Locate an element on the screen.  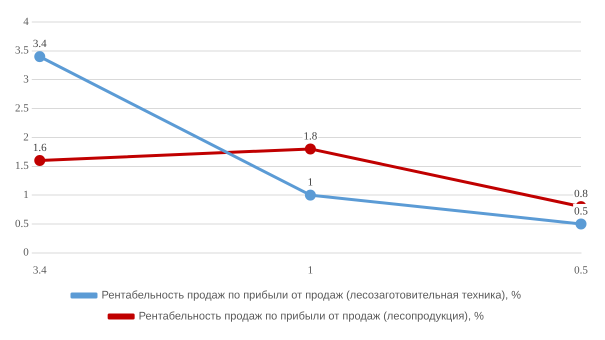
data-label: 1 is located at coordinates (311, 182).